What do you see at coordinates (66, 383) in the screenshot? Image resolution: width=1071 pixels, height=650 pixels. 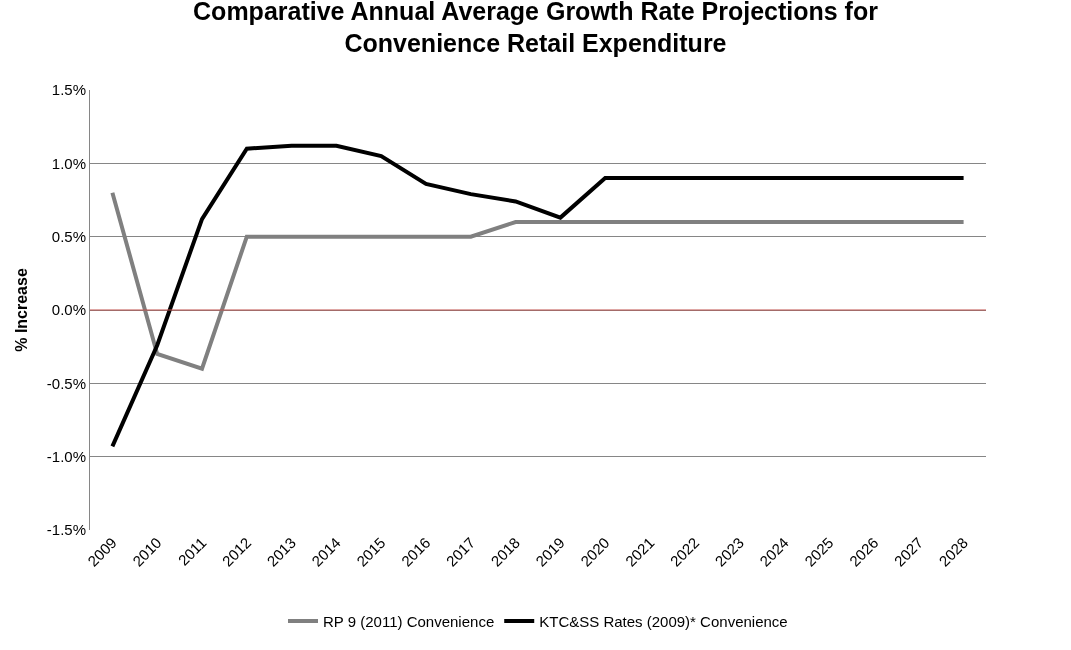 I see `y-tick-label: -0.5%` at bounding box center [66, 383].